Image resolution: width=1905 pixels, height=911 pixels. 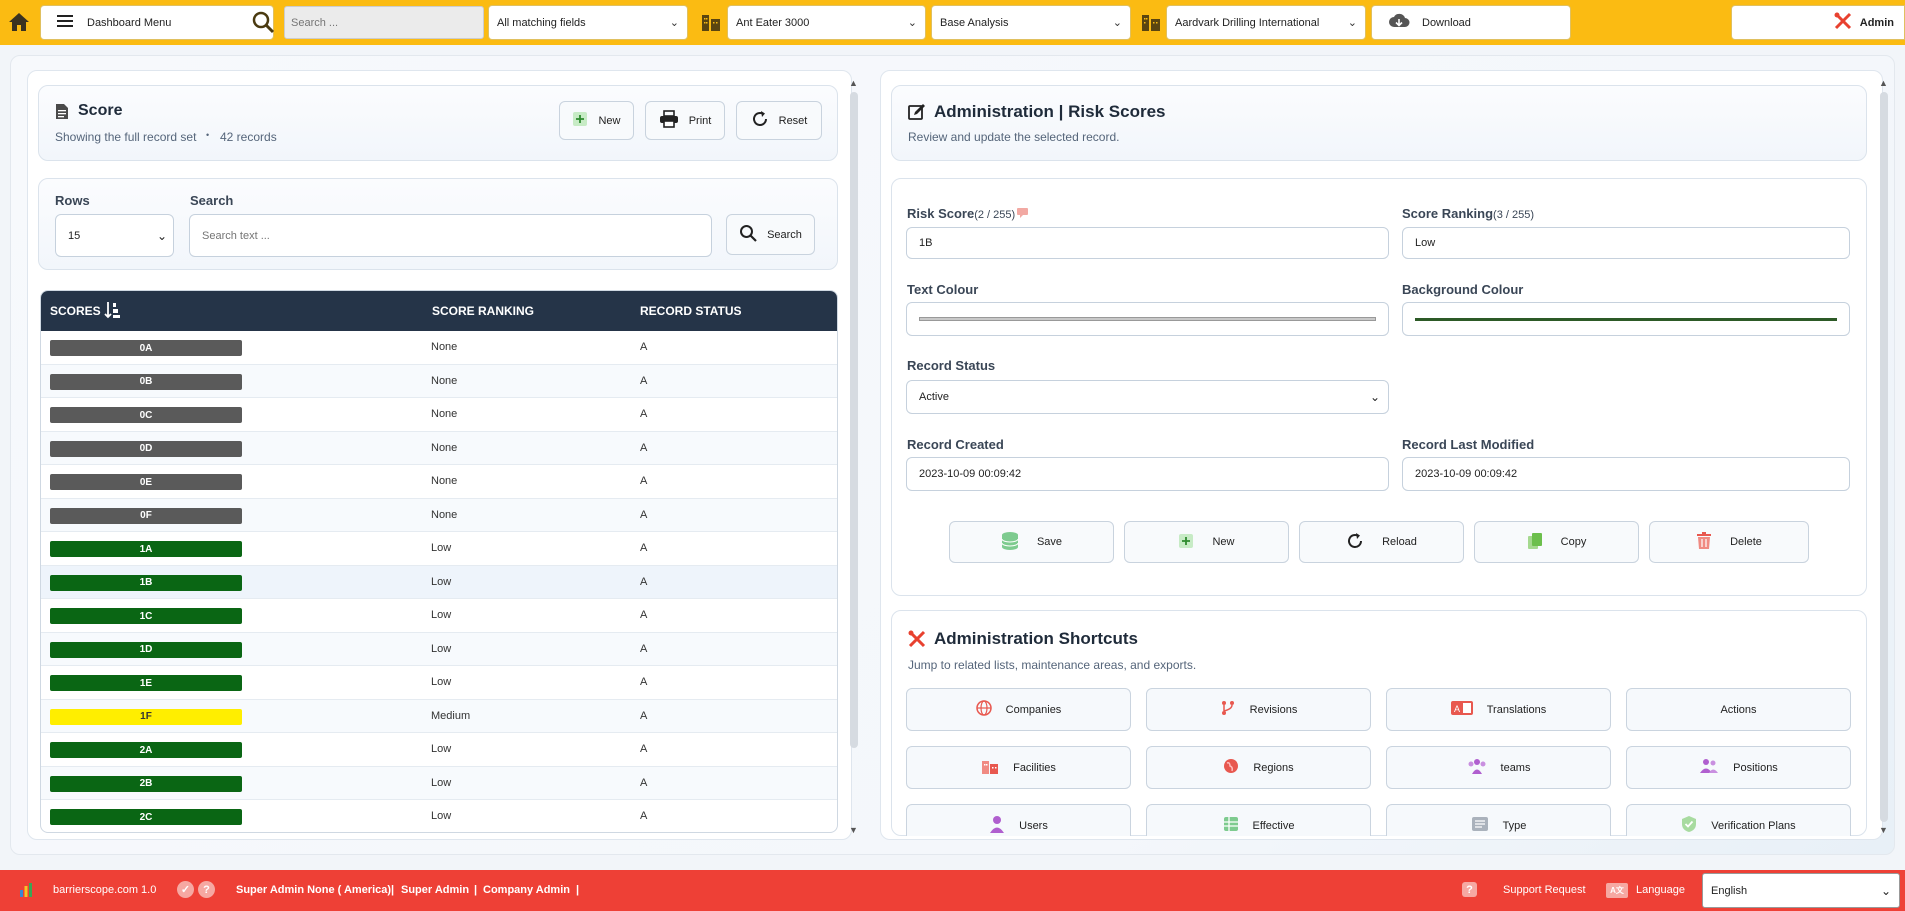 I want to click on table-row: 1A Low A, so click(x=439, y=549).